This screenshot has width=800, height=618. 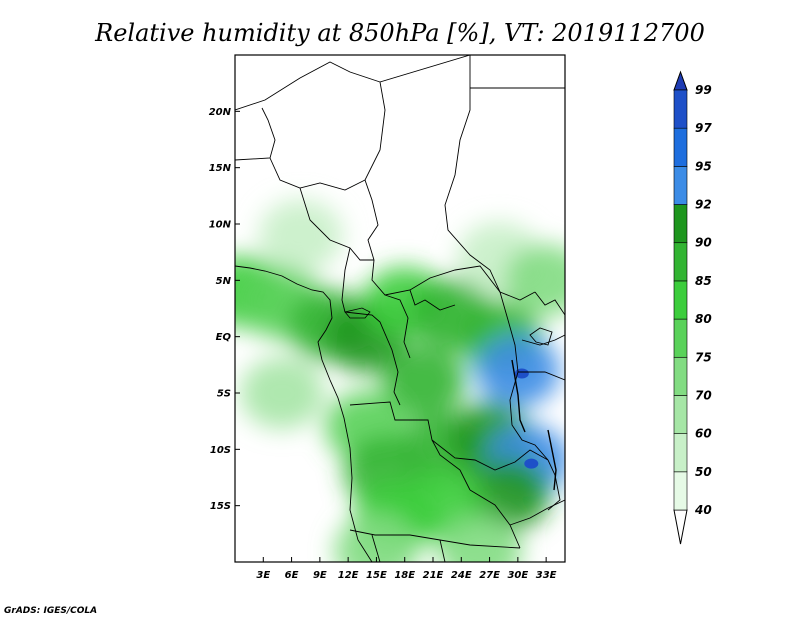 What do you see at coordinates (517, 575) in the screenshot?
I see `x-tick-label-30E: 30E` at bounding box center [517, 575].